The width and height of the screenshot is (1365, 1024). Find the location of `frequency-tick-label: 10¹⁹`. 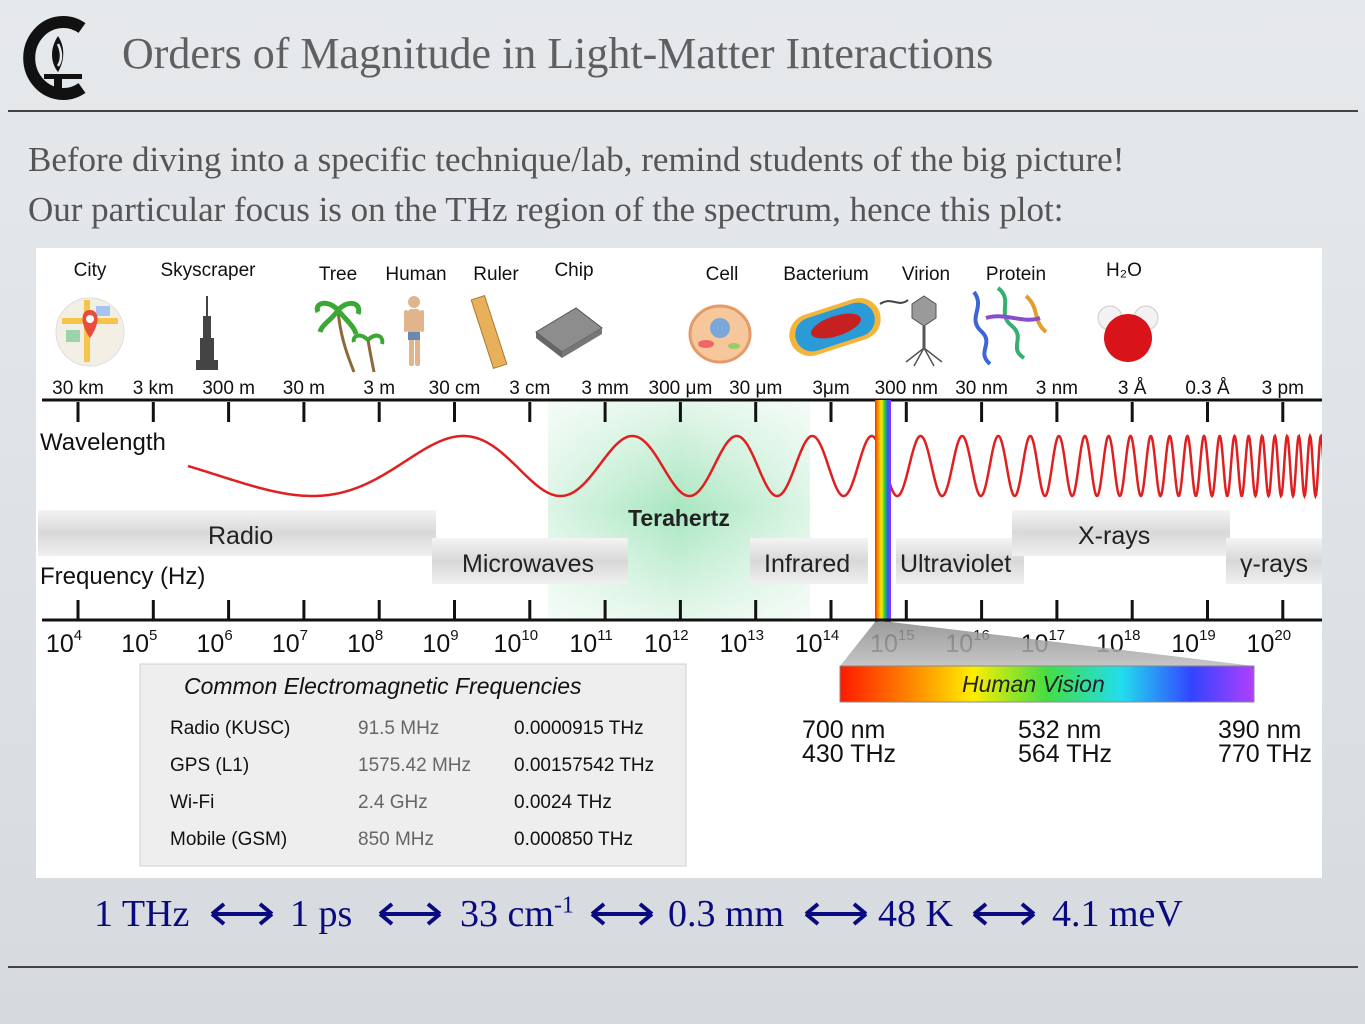

frequency-tick-label: 10¹⁹ is located at coordinates (1193, 642).